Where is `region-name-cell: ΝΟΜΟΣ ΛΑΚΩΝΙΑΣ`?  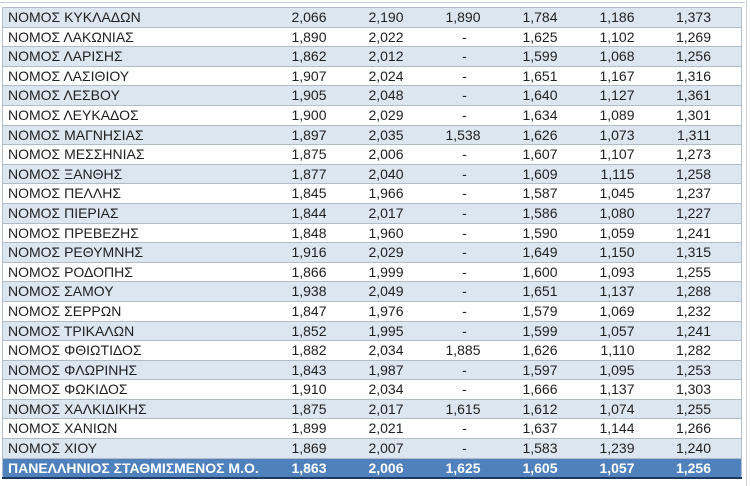 region-name-cell: ΝΟΜΟΣ ΛΑΚΩΝΙΑΣ is located at coordinates (141, 37).